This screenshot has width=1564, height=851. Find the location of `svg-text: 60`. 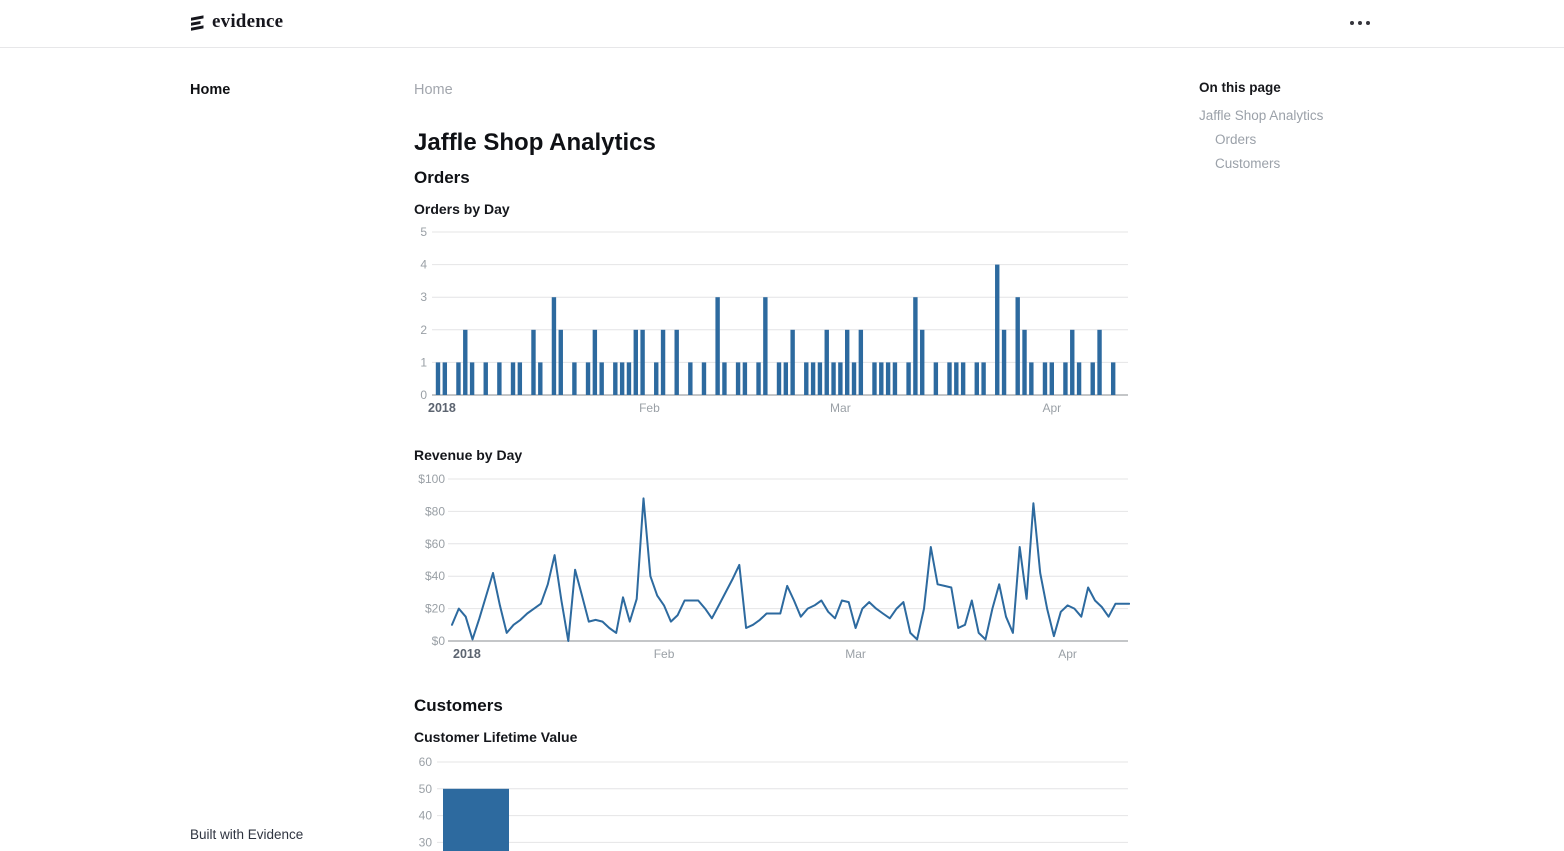

svg-text: 60 is located at coordinates (426, 762).